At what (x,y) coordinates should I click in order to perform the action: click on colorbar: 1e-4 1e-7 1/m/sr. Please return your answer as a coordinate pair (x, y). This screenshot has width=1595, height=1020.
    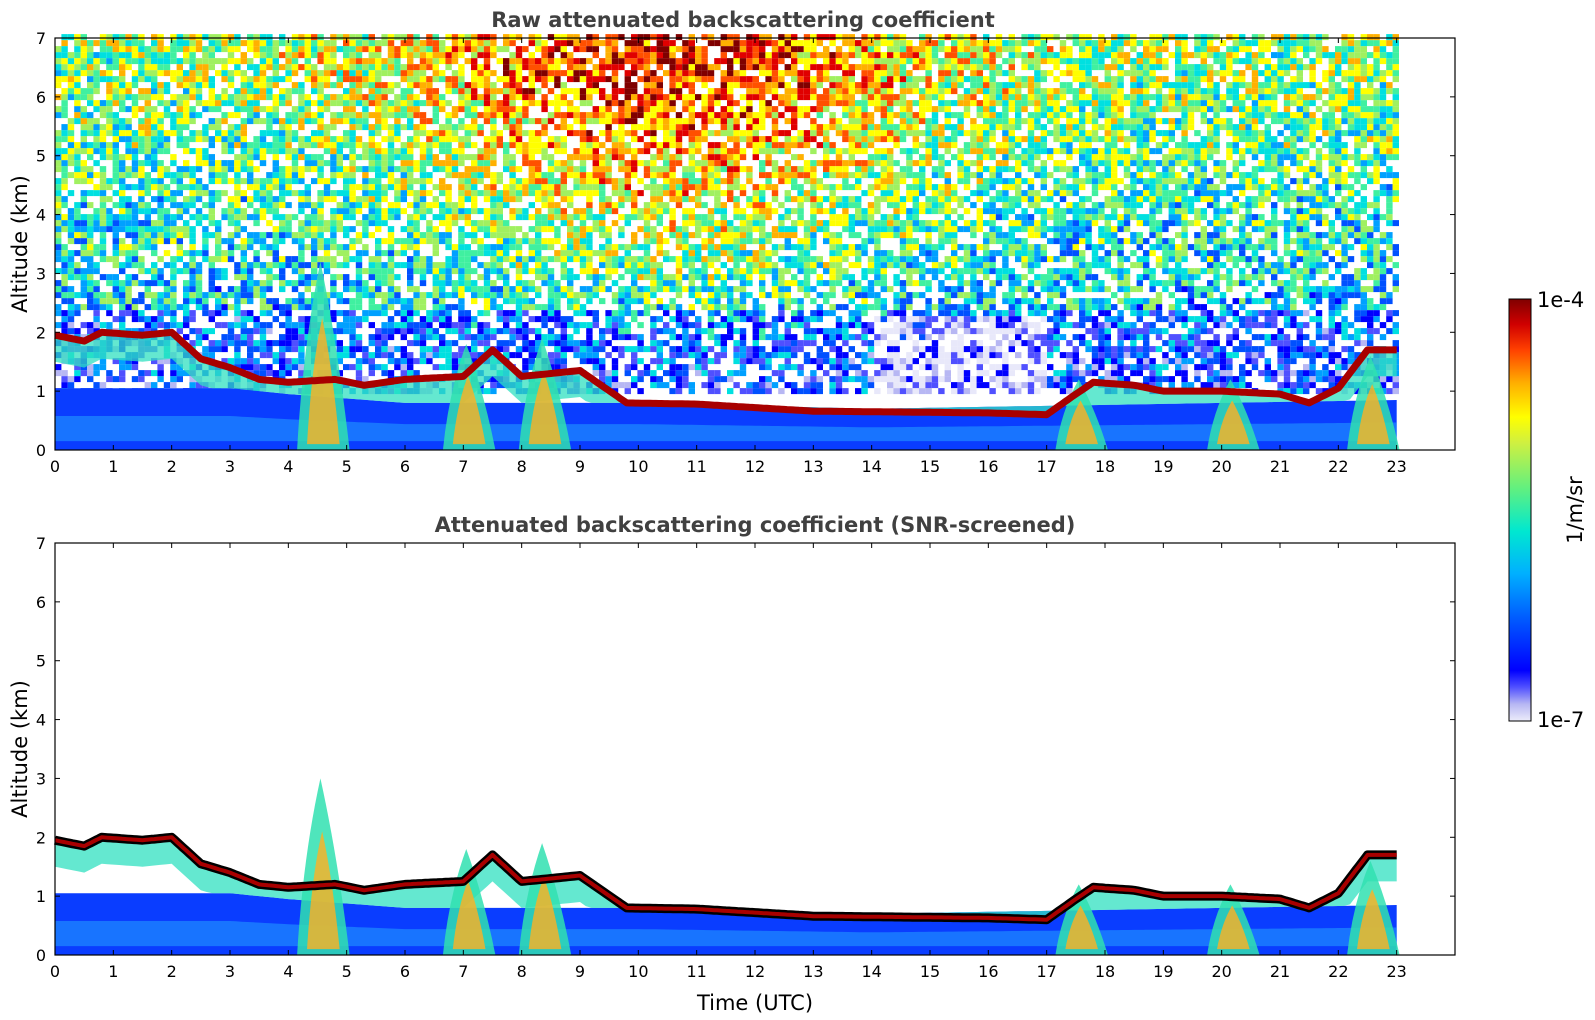
    Looking at the image, I should click on (1547, 510).